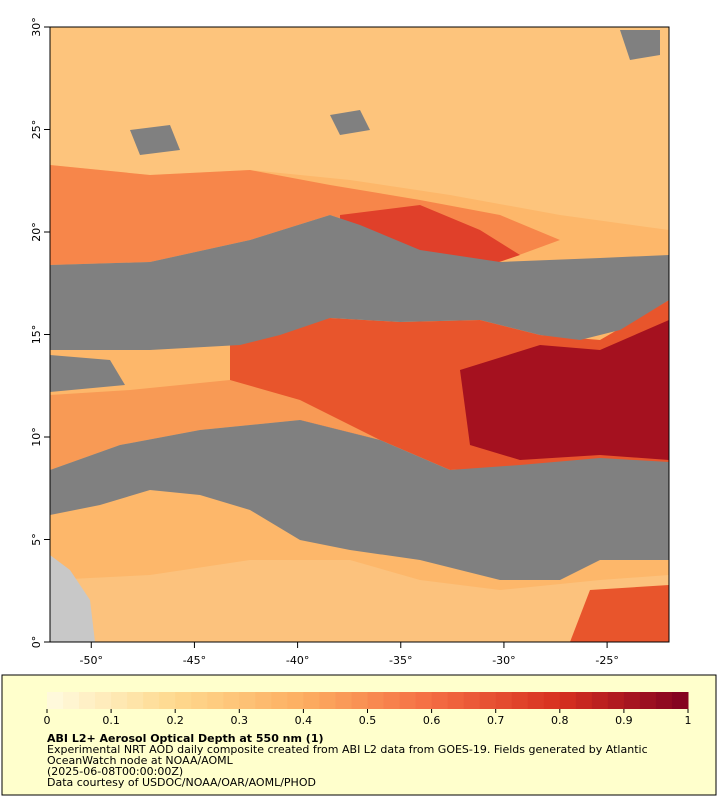  Describe the element at coordinates (36, 27) in the screenshot. I see `y-tick-label: 30°` at that location.